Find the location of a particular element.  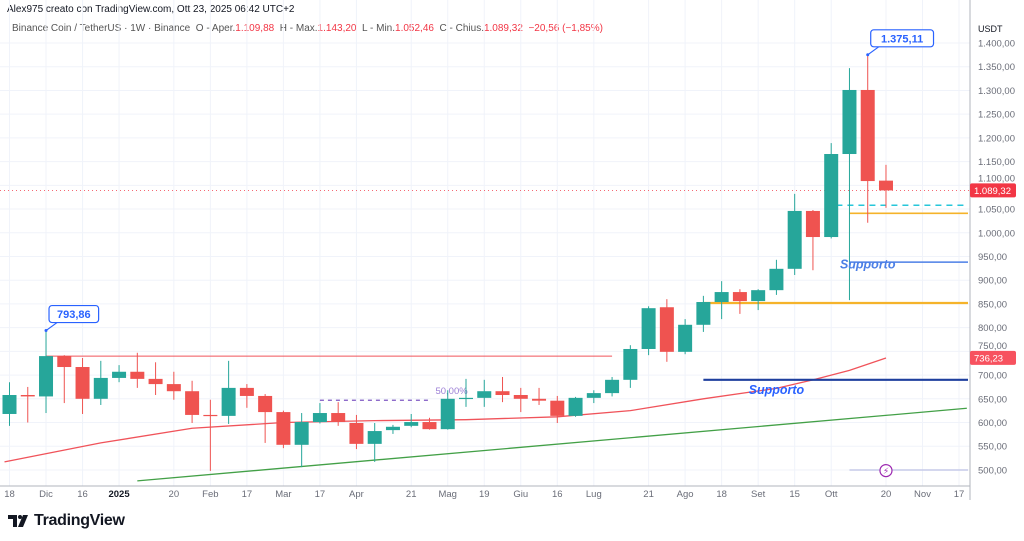

x-tick-label: 17 is located at coordinates (959, 494).